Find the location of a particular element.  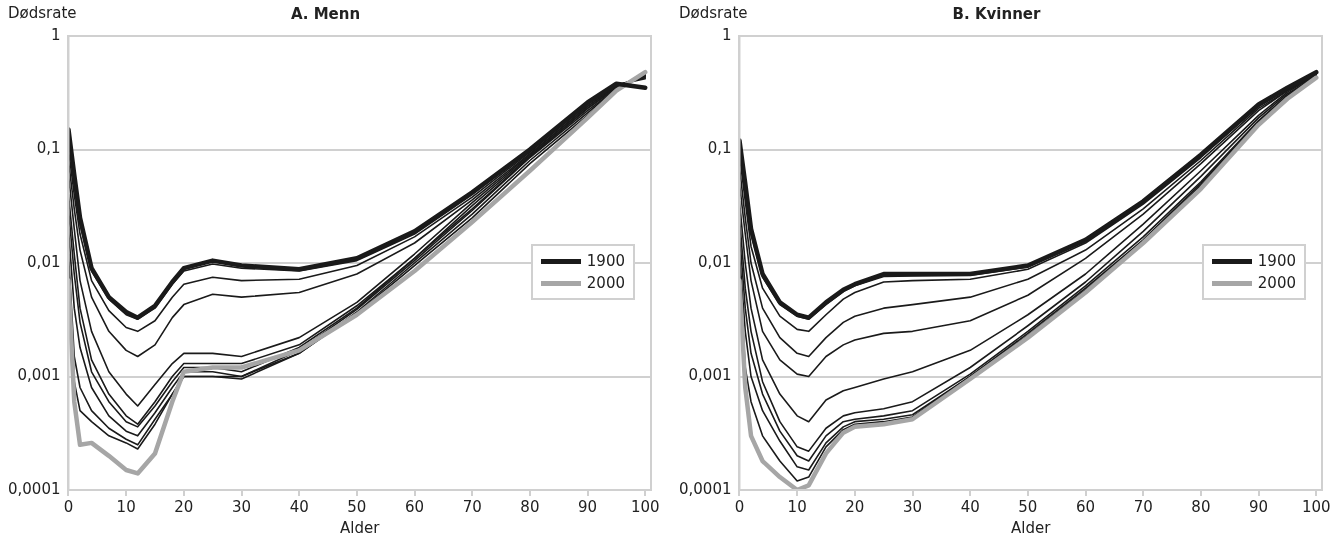

chart-title: A. Menn is located at coordinates (325, 13).